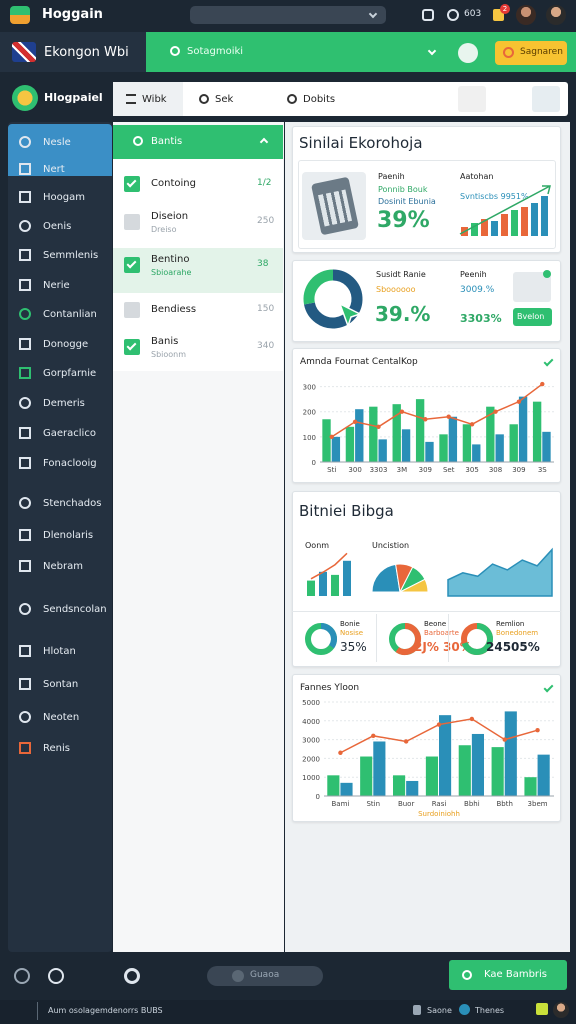 Image resolution: width=576 pixels, height=1024 pixels. What do you see at coordinates (57, 142) in the screenshot?
I see `nav-item: Nesle` at bounding box center [57, 142].